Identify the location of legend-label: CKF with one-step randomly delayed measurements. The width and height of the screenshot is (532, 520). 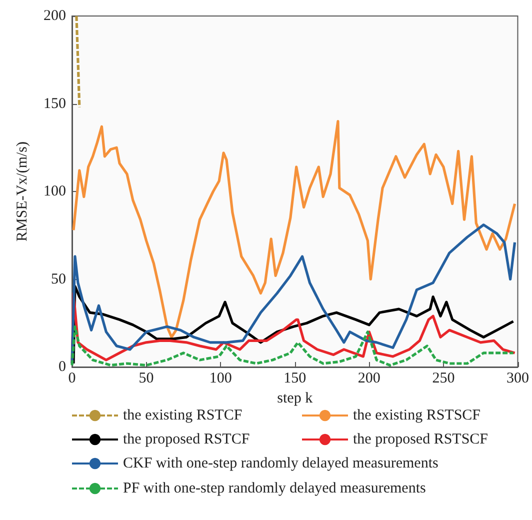
(281, 464).